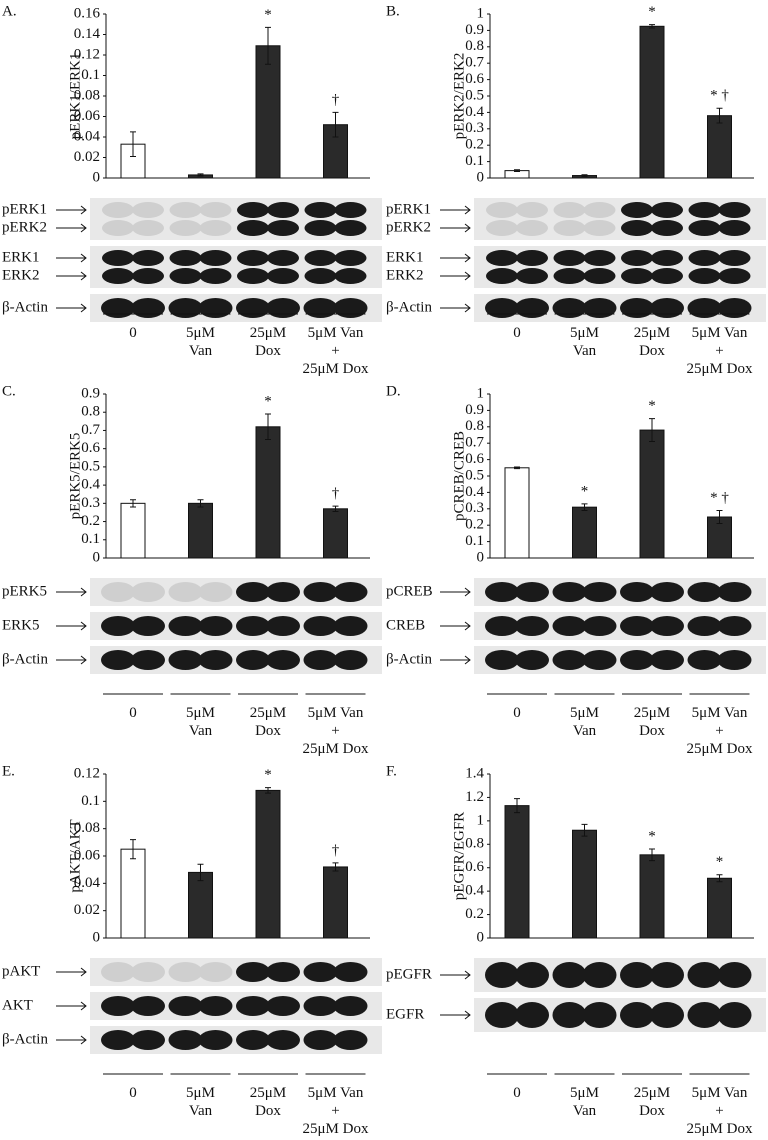 This screenshot has height=1140, width=768. Describe the element at coordinates (9, 11) in the screenshot. I see `panel-label: A.` at that location.